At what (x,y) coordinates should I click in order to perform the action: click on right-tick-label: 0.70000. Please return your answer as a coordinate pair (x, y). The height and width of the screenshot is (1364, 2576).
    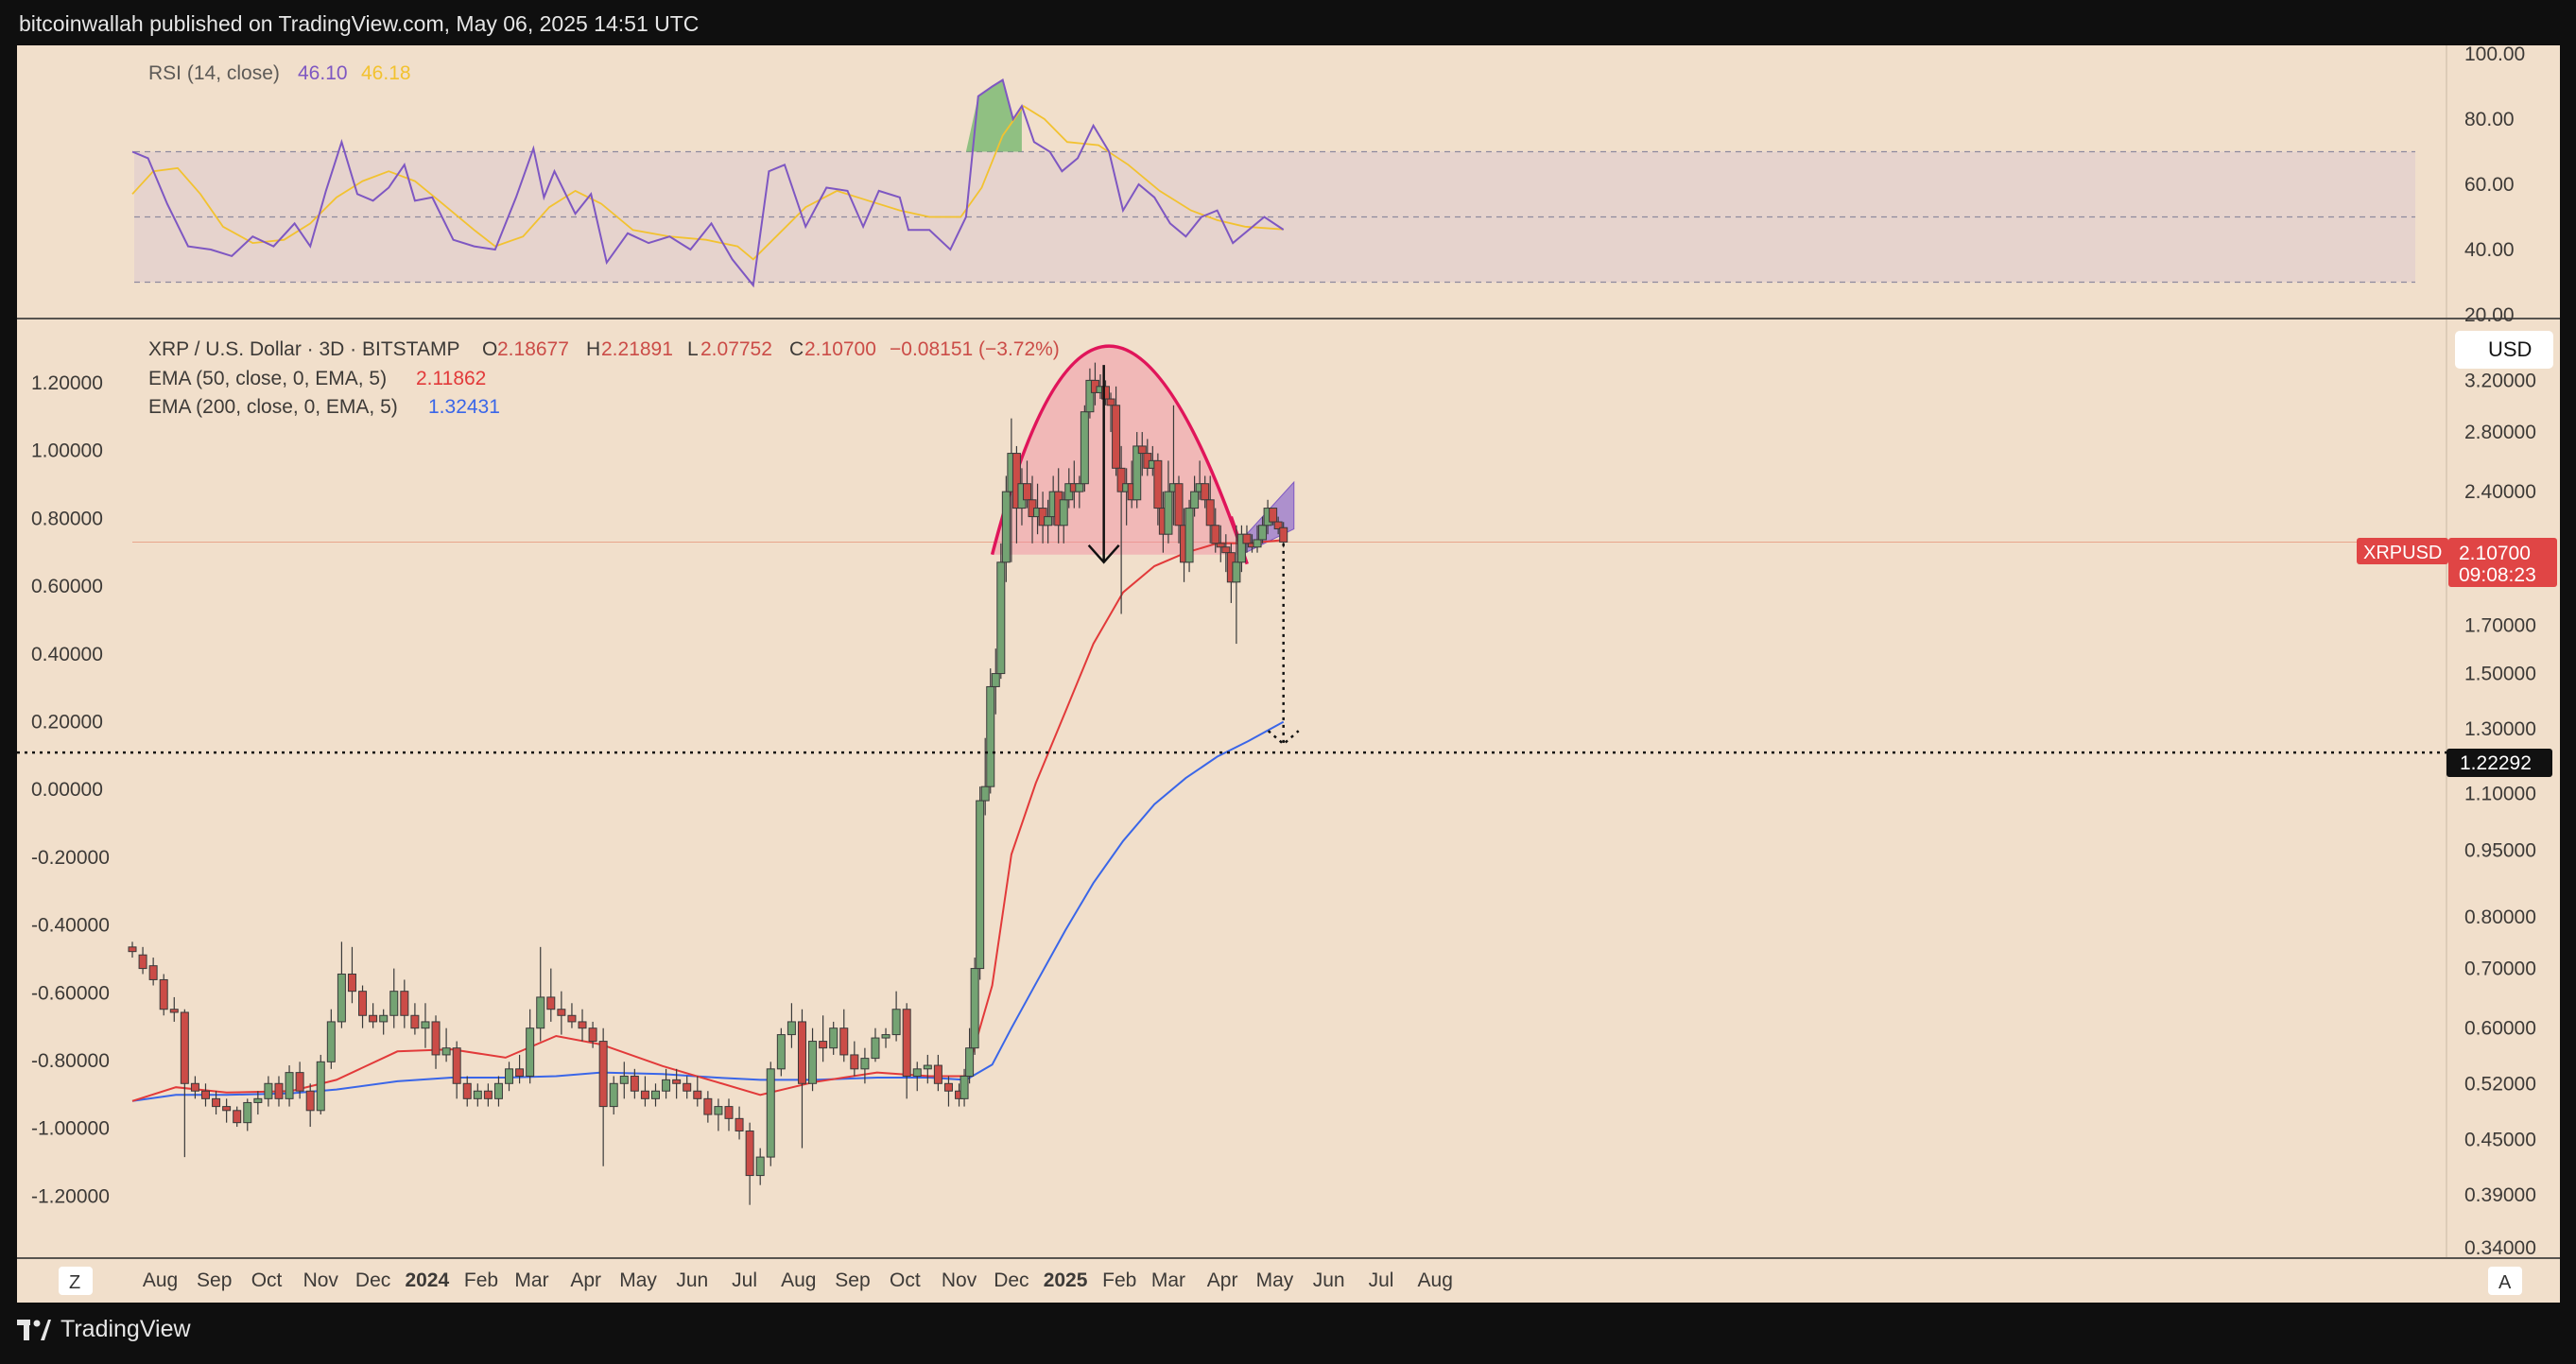
    Looking at the image, I should click on (2500, 969).